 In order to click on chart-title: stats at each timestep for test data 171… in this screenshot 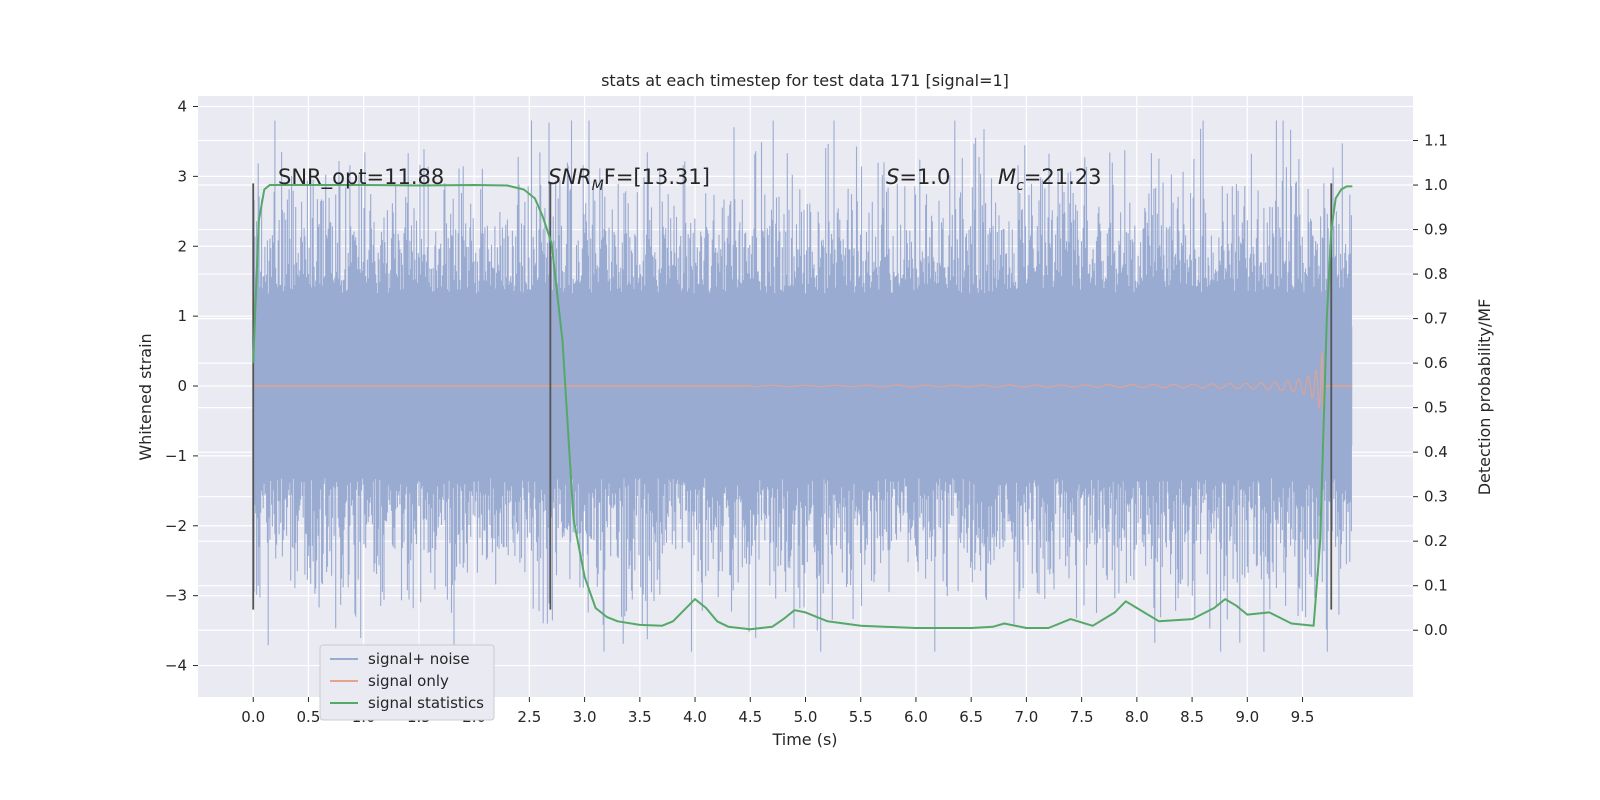, I will do `click(805, 80)`.